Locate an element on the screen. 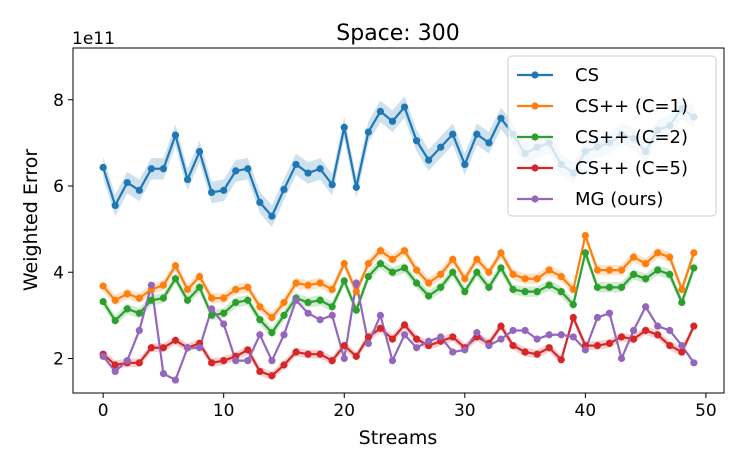  legend-label-mg-ours: MG (ours) is located at coordinates (619, 199).